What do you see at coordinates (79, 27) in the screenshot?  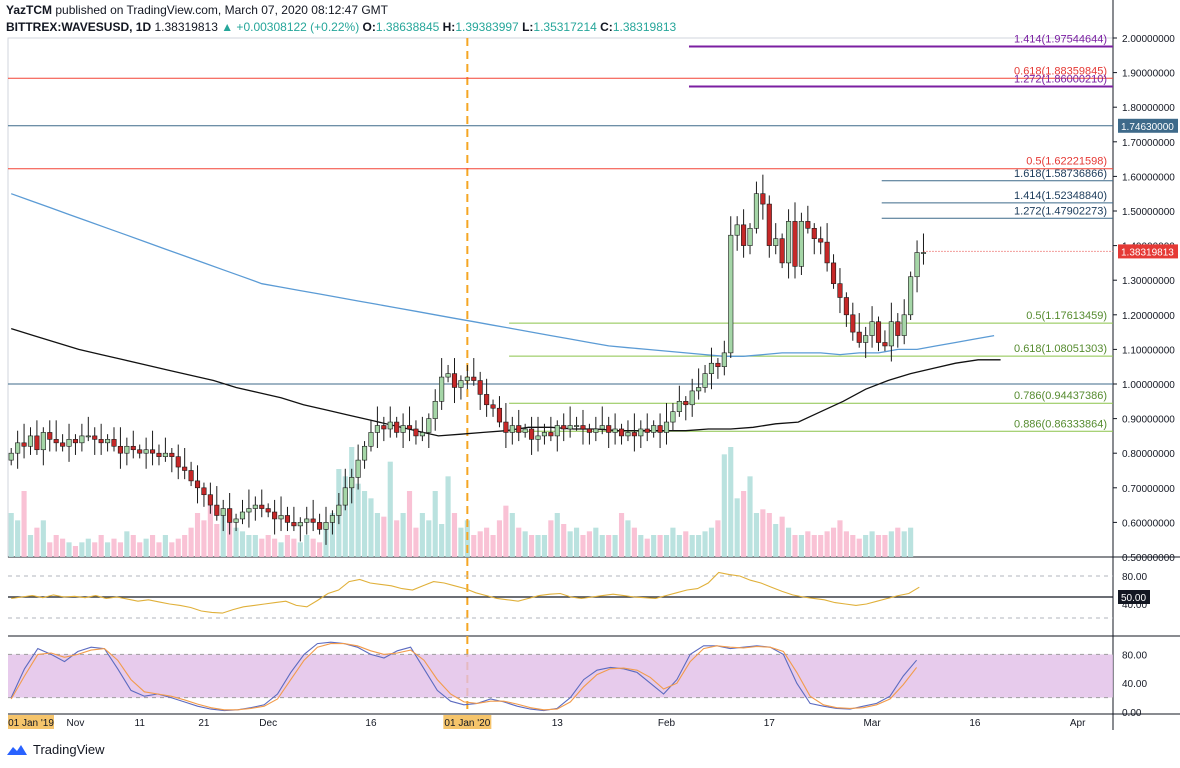 I see `symbol-label: BITTREX:WAVESUSD, 1D` at bounding box center [79, 27].